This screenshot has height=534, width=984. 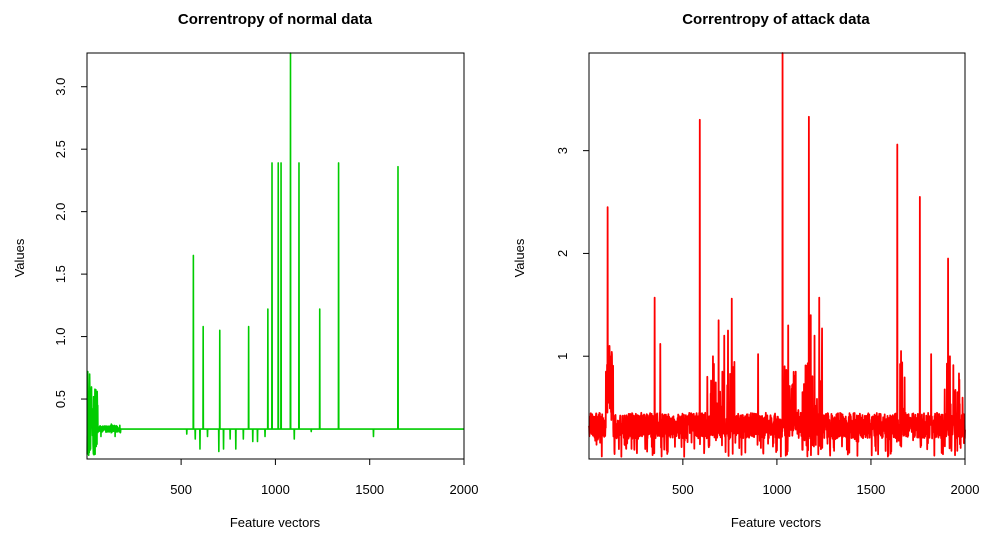 I want to click on x-axis-label-attack: Feature vectors, so click(x=776, y=522).